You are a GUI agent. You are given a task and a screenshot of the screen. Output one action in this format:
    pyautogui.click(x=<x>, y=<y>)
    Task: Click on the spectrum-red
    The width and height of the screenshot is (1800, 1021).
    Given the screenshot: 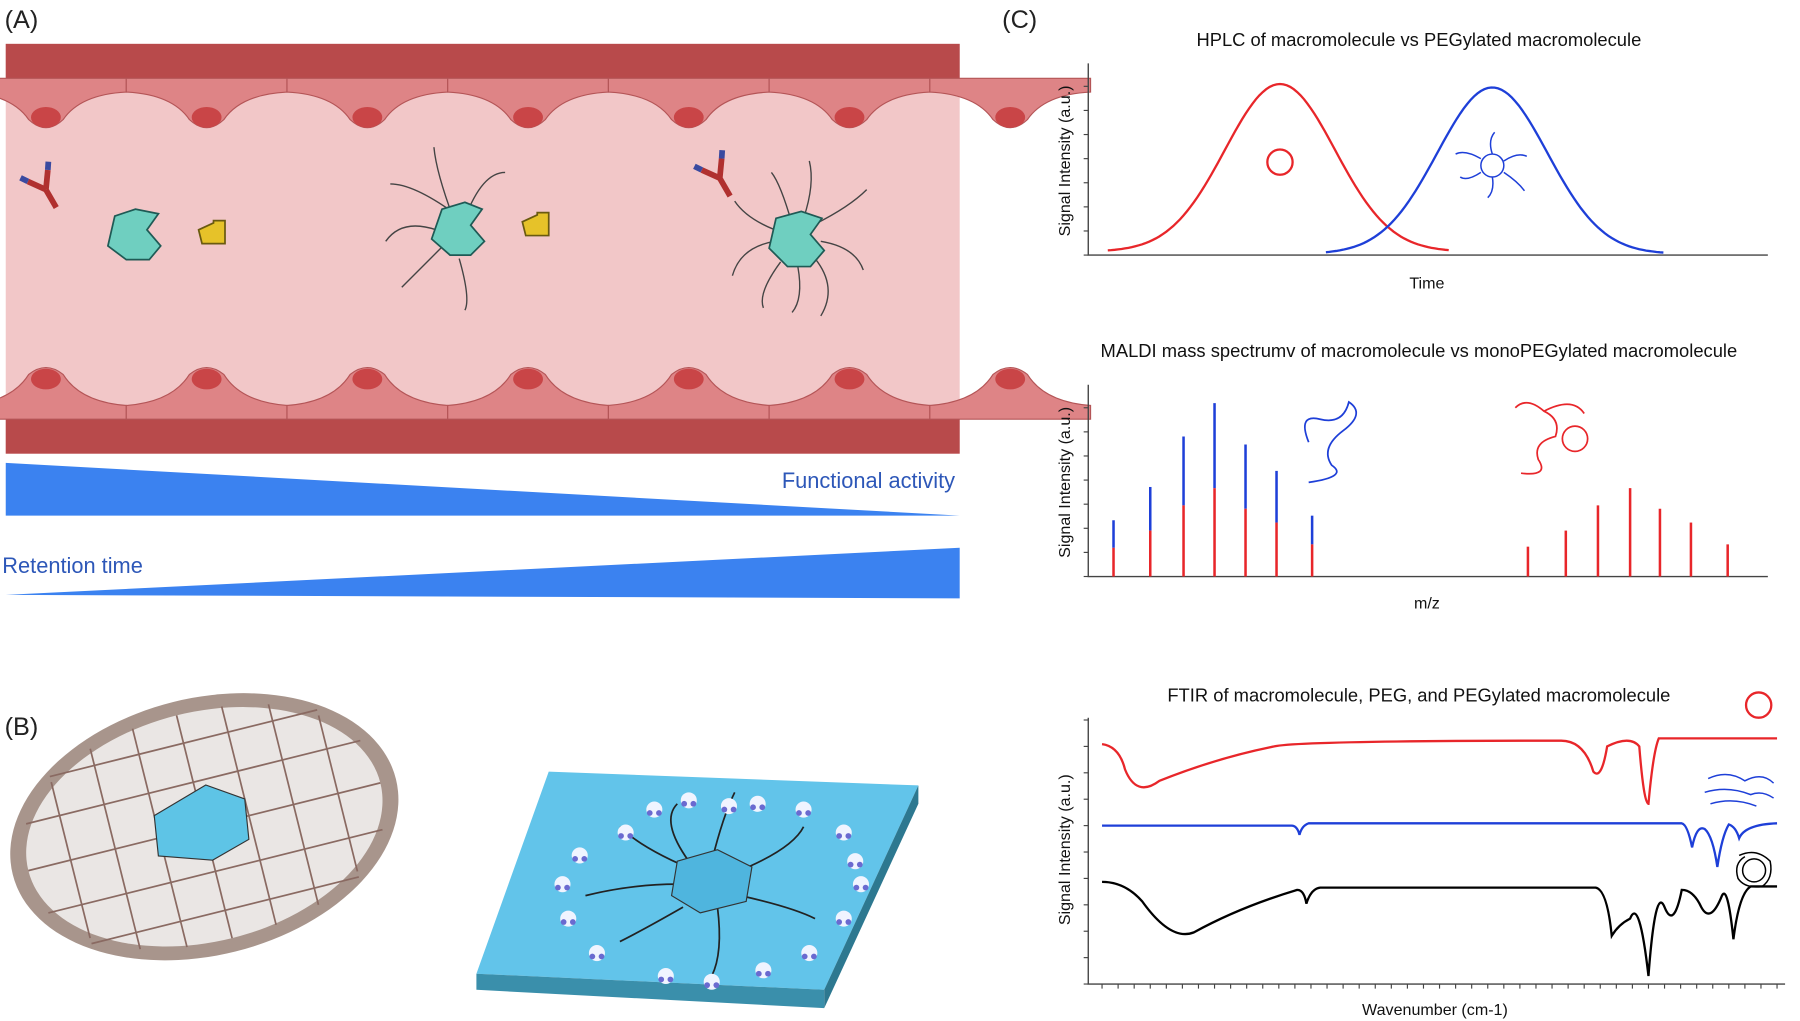 What is the action you would take?
    pyautogui.click(x=1439, y=771)
    